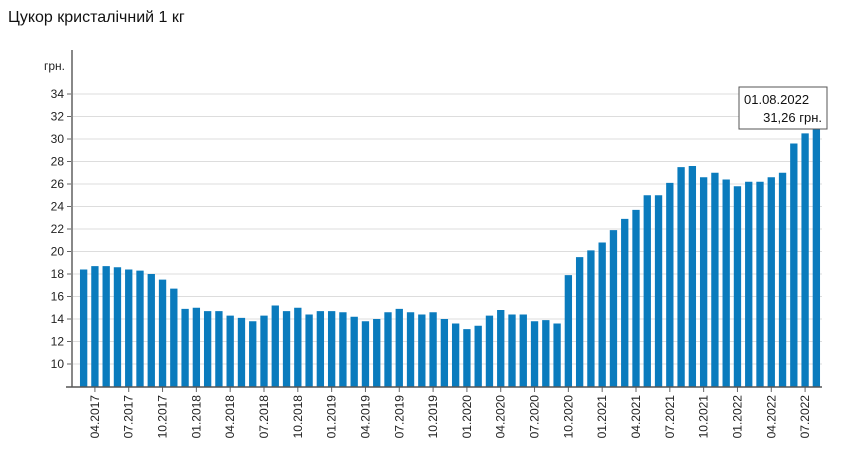 The height and width of the screenshot is (460, 852). I want to click on y-tick-label: 14, so click(58, 319).